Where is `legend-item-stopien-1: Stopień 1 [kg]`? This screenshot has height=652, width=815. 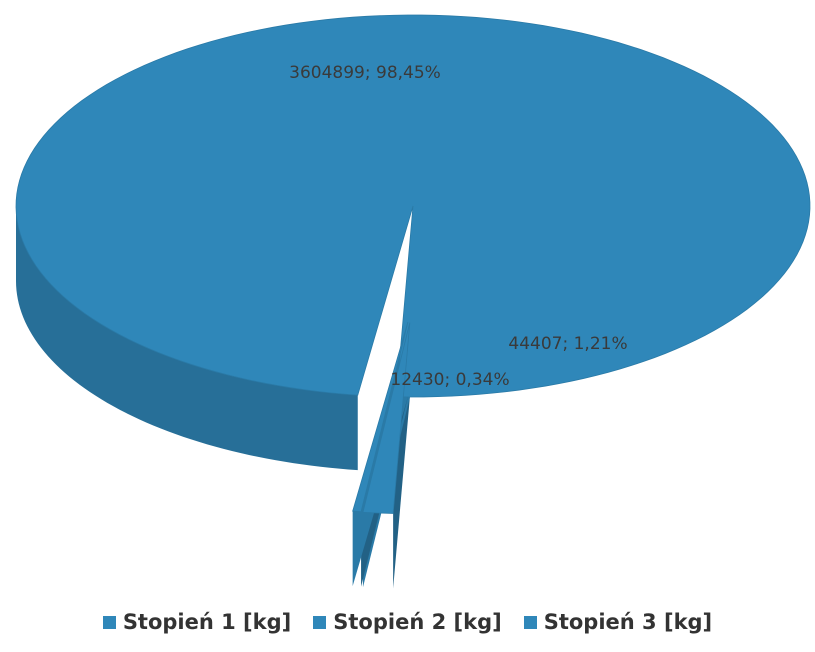 legend-item-stopien-1: Stopień 1 [kg] is located at coordinates (197, 622).